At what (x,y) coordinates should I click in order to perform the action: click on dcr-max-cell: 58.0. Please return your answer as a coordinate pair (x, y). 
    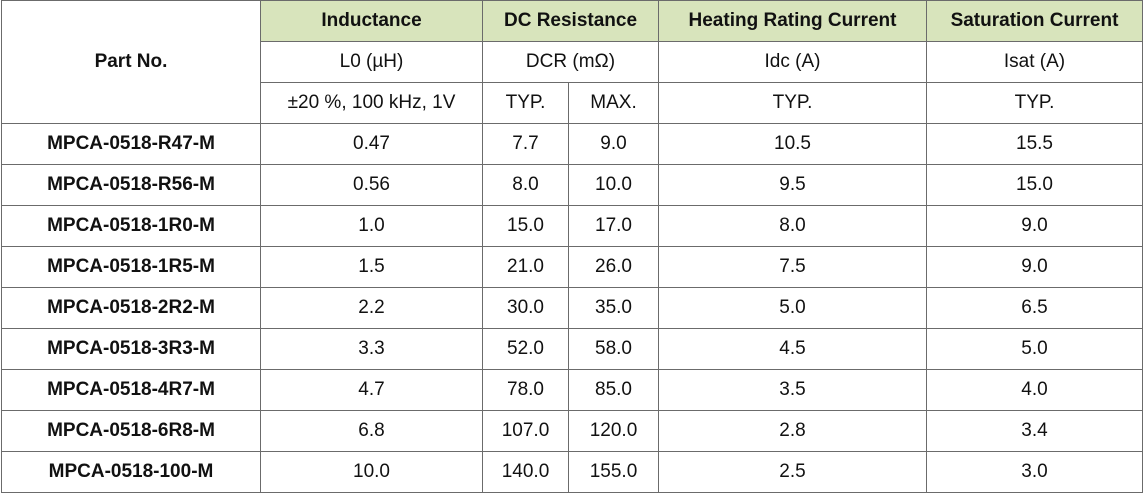
    Looking at the image, I should click on (613, 349).